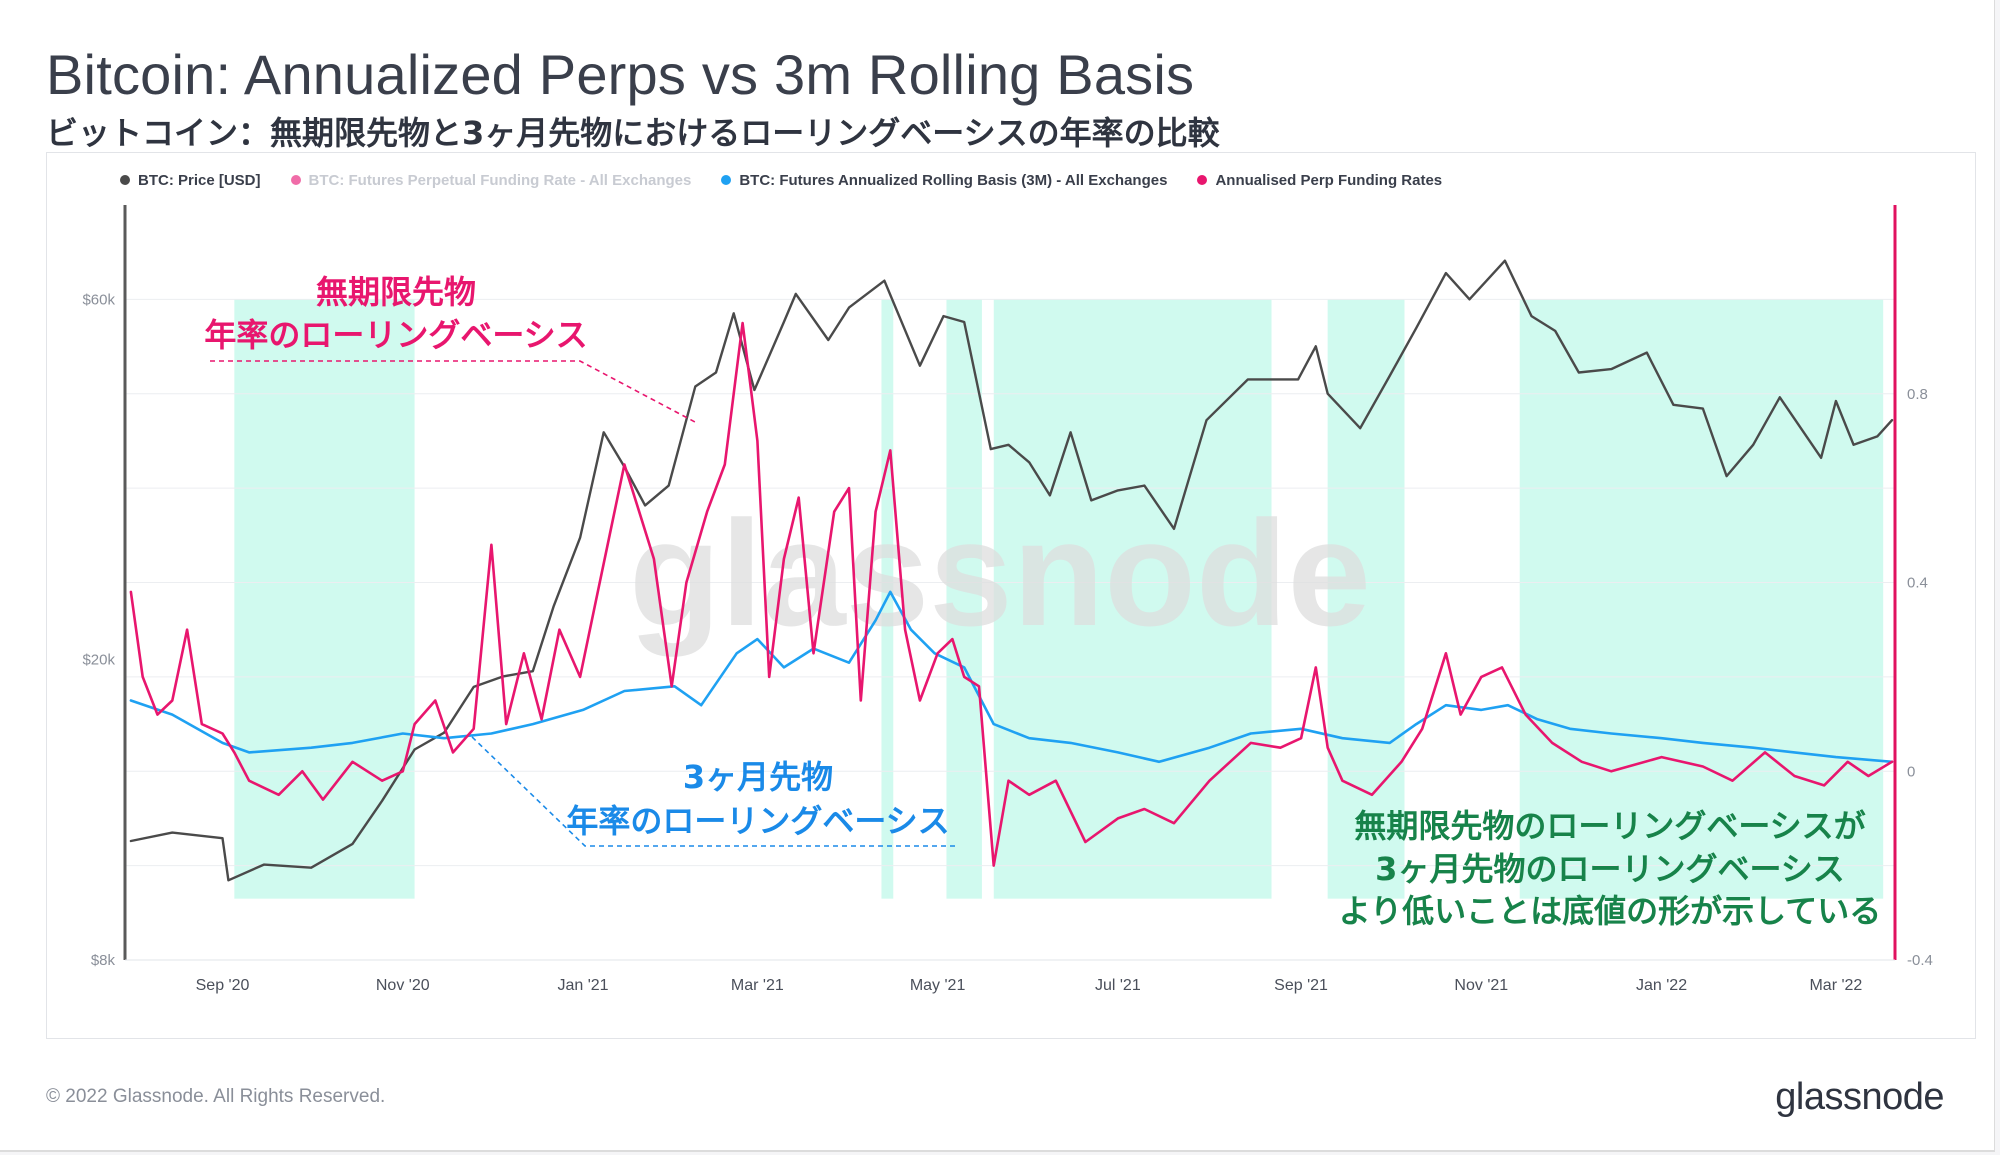 Image resolution: width=2000 pixels, height=1155 pixels. What do you see at coordinates (1835, 985) in the screenshot?
I see `x-tick-label: Mar '22` at bounding box center [1835, 985].